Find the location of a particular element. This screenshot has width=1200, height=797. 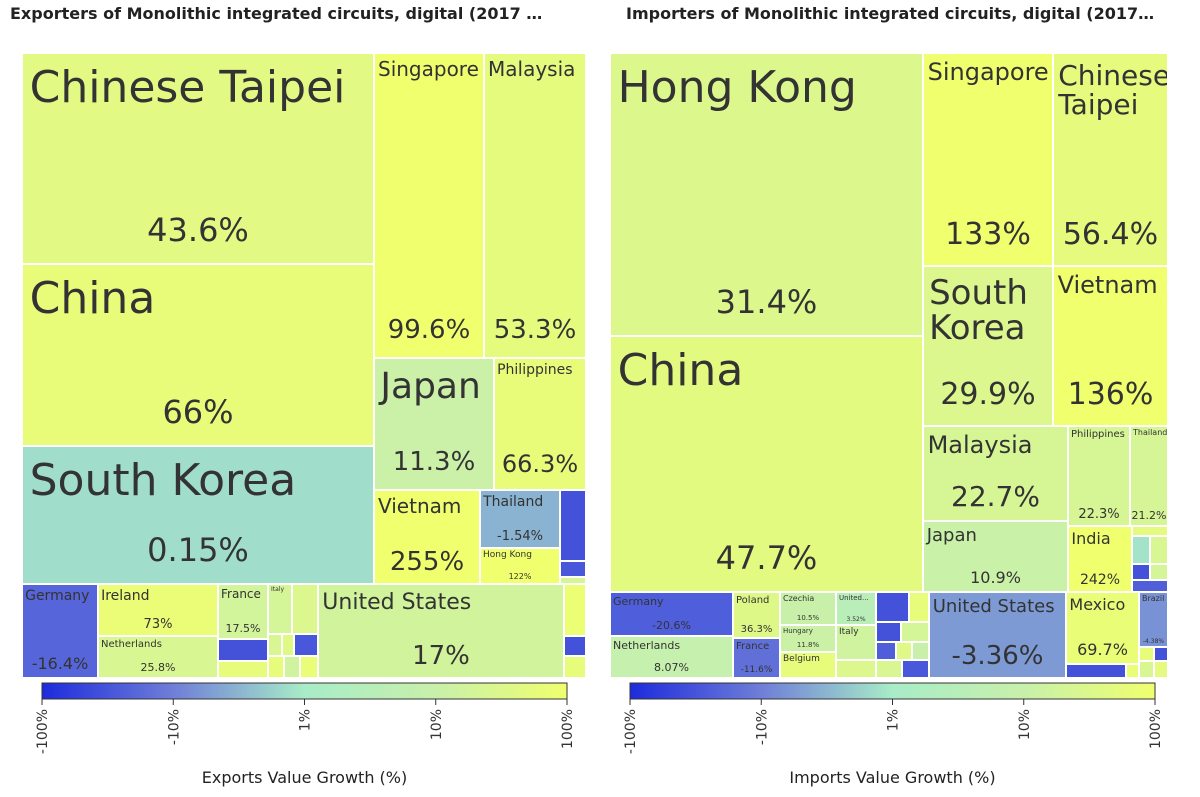

tile-value: 8.07% is located at coordinates (671, 668).